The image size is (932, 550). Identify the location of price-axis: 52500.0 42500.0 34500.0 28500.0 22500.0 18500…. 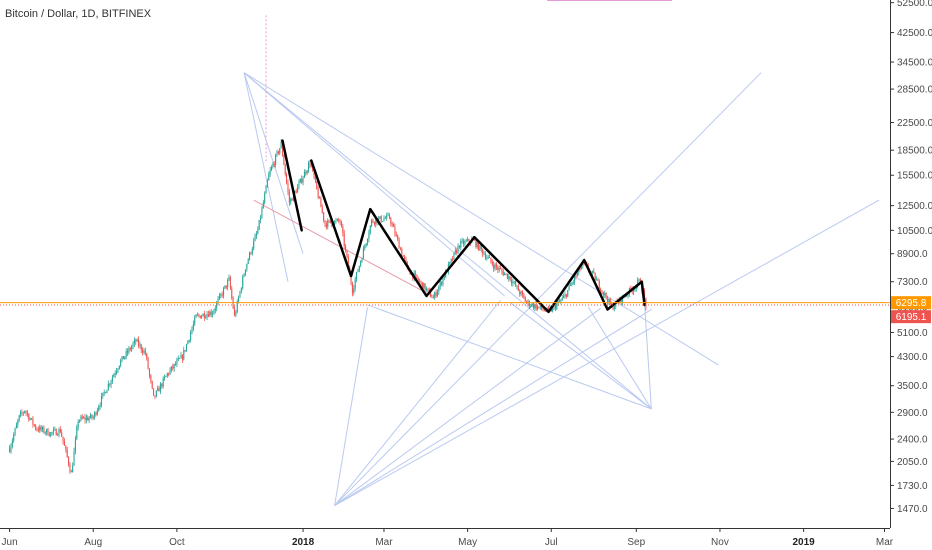
(911, 257).